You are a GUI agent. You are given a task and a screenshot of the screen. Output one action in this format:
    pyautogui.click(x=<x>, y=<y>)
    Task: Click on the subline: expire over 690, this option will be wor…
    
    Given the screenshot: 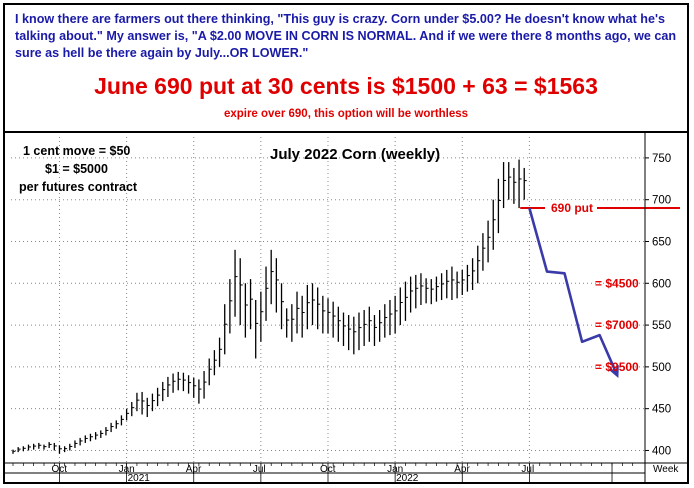 What is the action you would take?
    pyautogui.click(x=346, y=114)
    